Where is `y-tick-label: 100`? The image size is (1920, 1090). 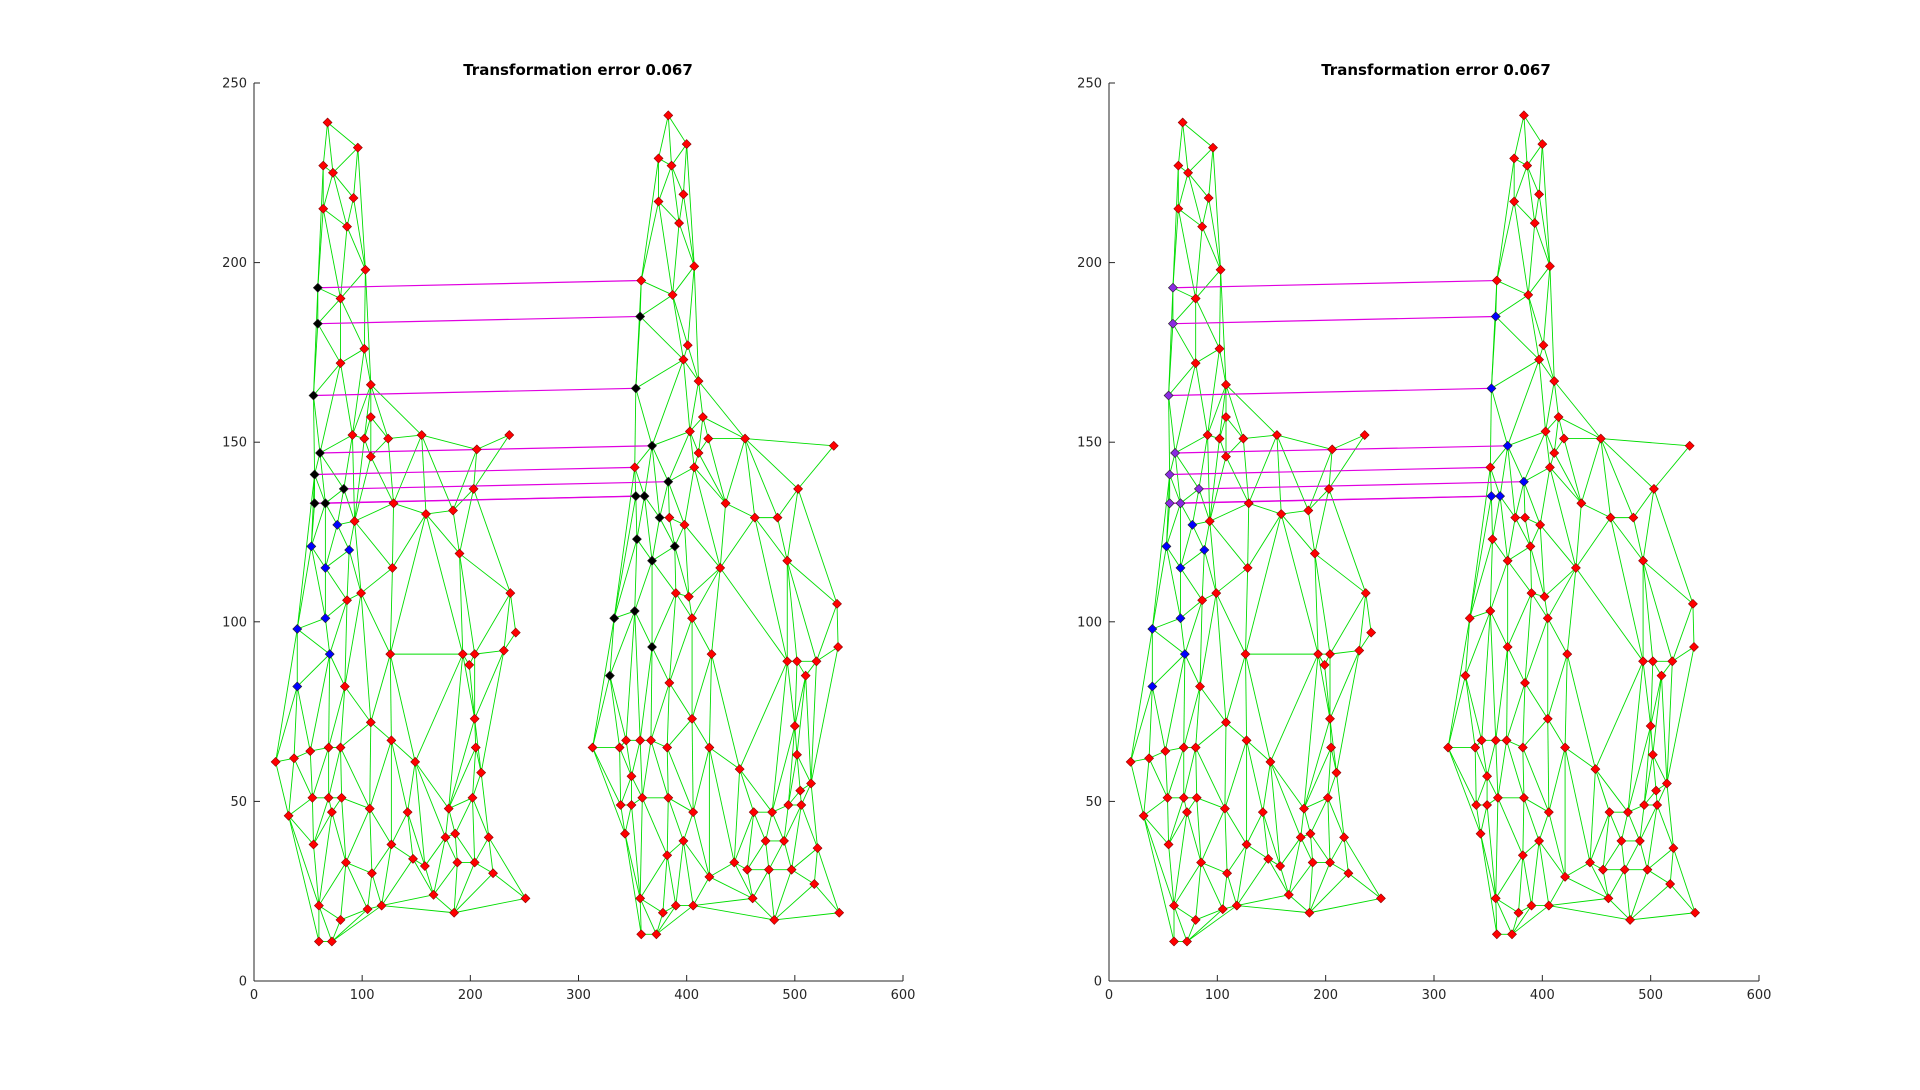 y-tick-label: 100 is located at coordinates (1089, 622).